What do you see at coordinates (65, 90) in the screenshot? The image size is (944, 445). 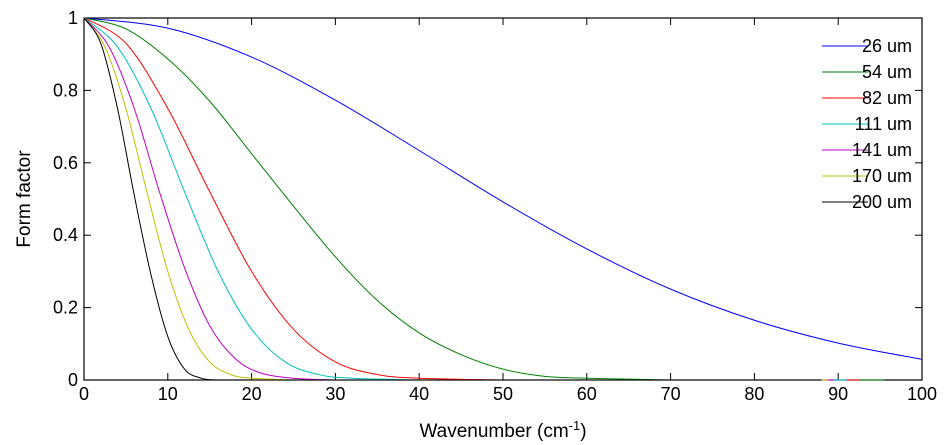 I see `y-tick-label: 0.8` at bounding box center [65, 90].